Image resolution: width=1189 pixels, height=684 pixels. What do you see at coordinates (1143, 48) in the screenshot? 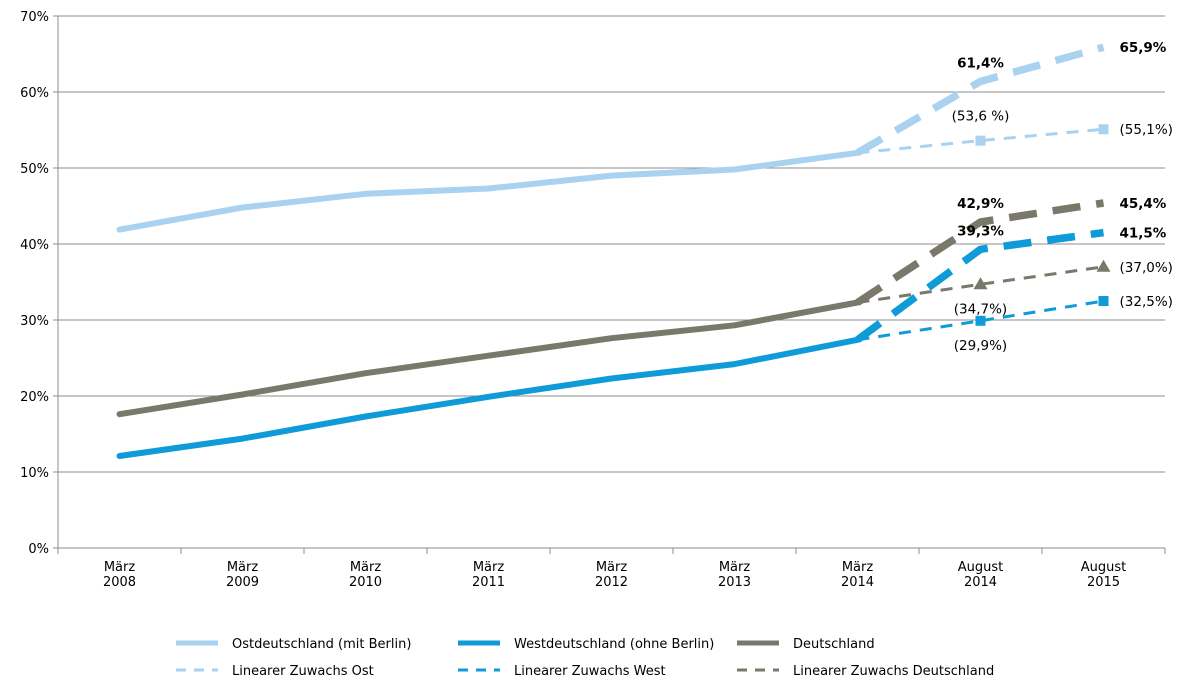
I see `data-label: 65,9%` at bounding box center [1143, 48].